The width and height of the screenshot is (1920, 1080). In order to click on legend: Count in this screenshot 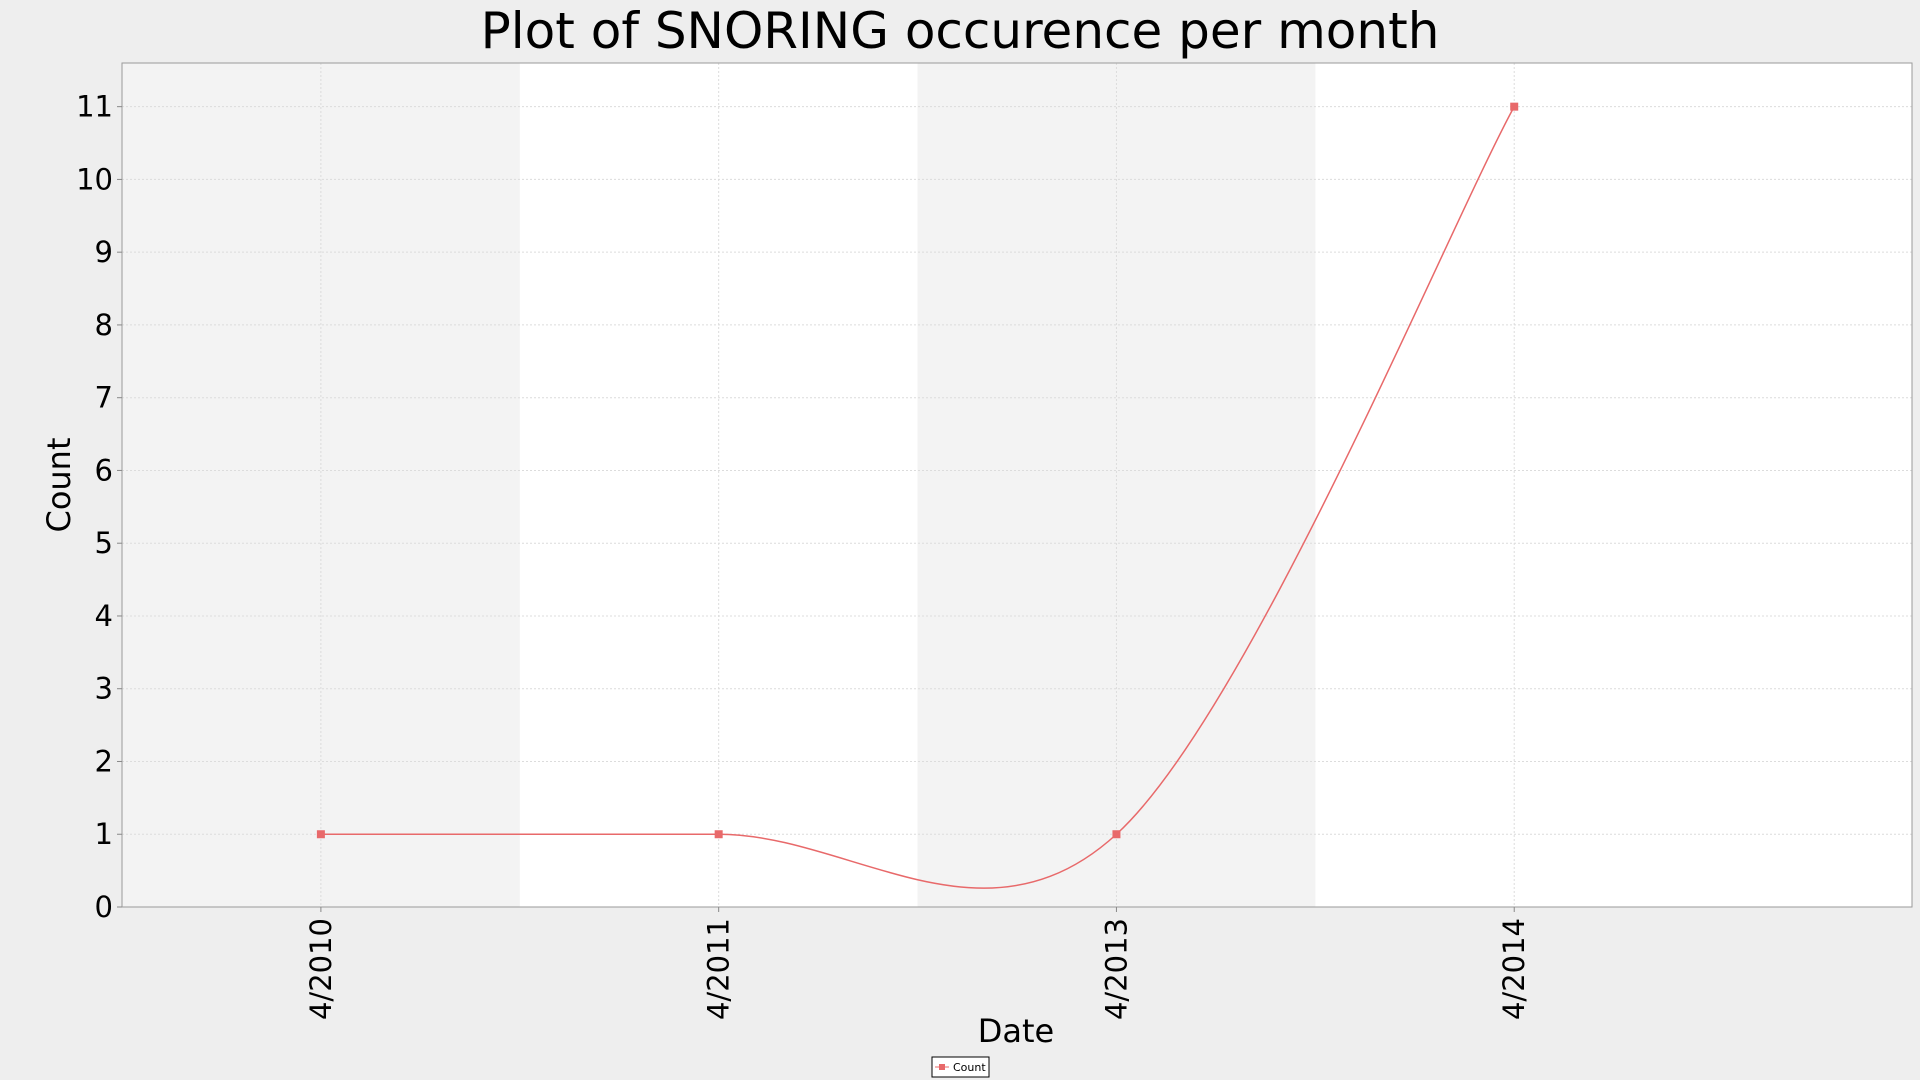, I will do `click(960, 1067)`.